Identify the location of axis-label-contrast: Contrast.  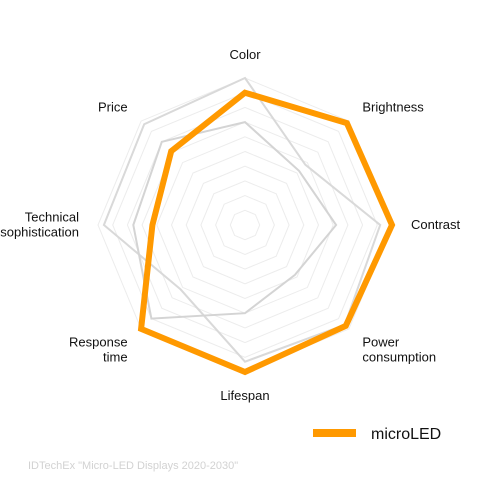
(436, 224).